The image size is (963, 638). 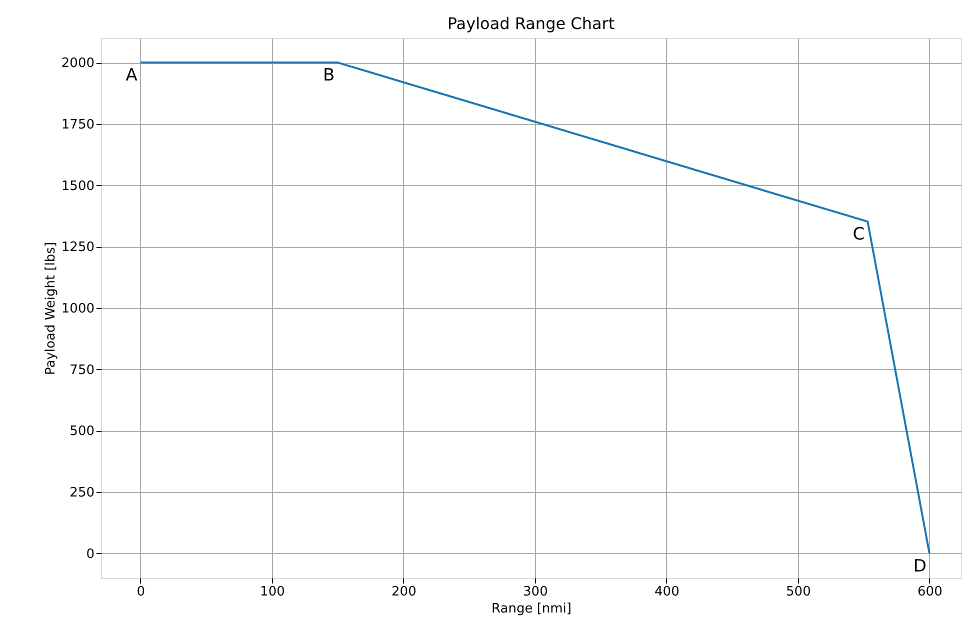 What do you see at coordinates (90, 554) in the screenshot?
I see `y-tick-label: 0` at bounding box center [90, 554].